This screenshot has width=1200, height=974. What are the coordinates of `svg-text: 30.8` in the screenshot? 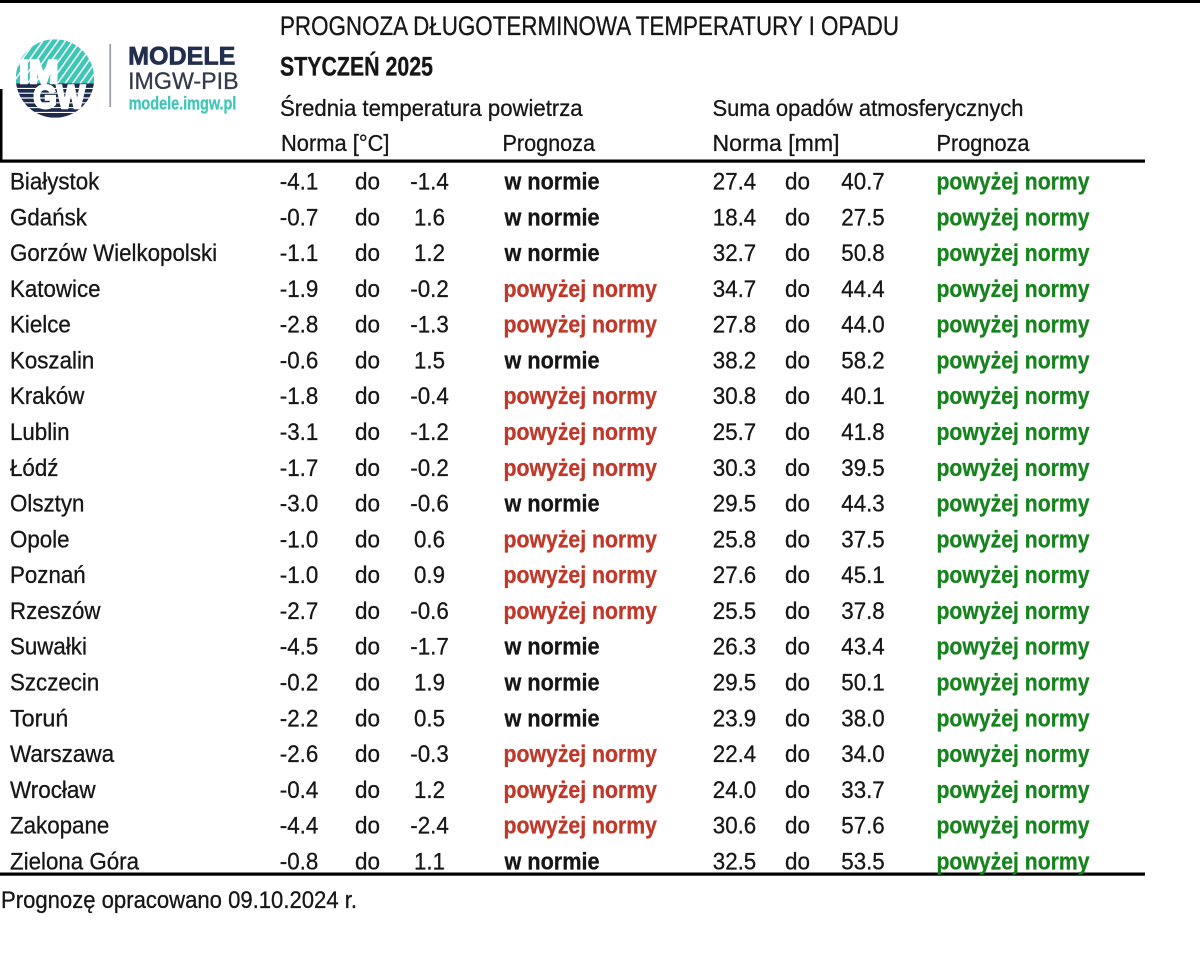 It's located at (734, 396).